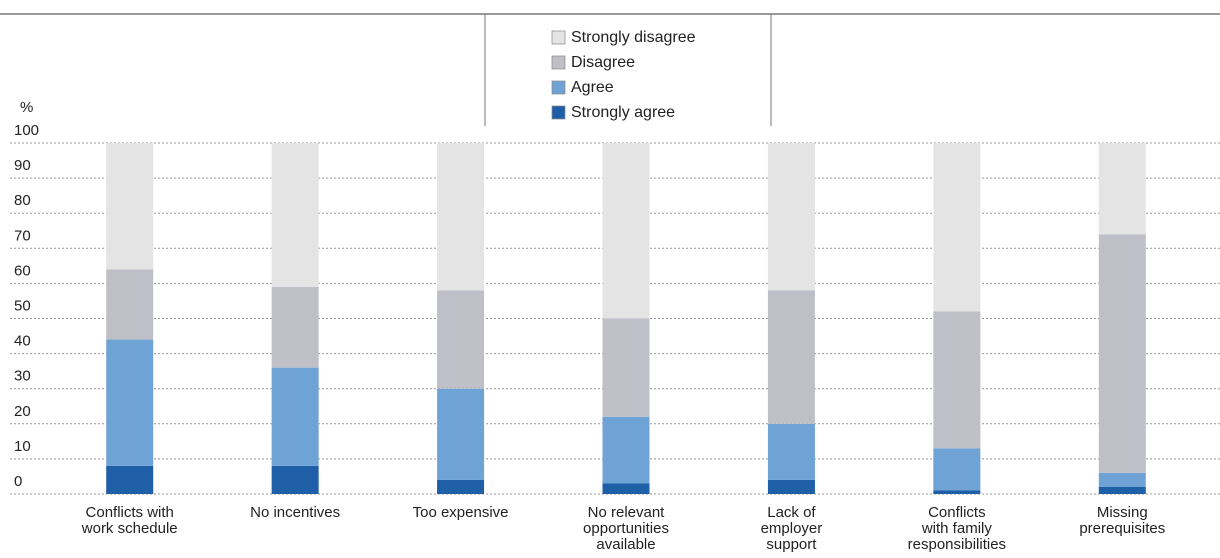 This screenshot has height=558, width=1220. Describe the element at coordinates (130, 512) in the screenshot. I see `x-tick-label: Conflicts with` at that location.